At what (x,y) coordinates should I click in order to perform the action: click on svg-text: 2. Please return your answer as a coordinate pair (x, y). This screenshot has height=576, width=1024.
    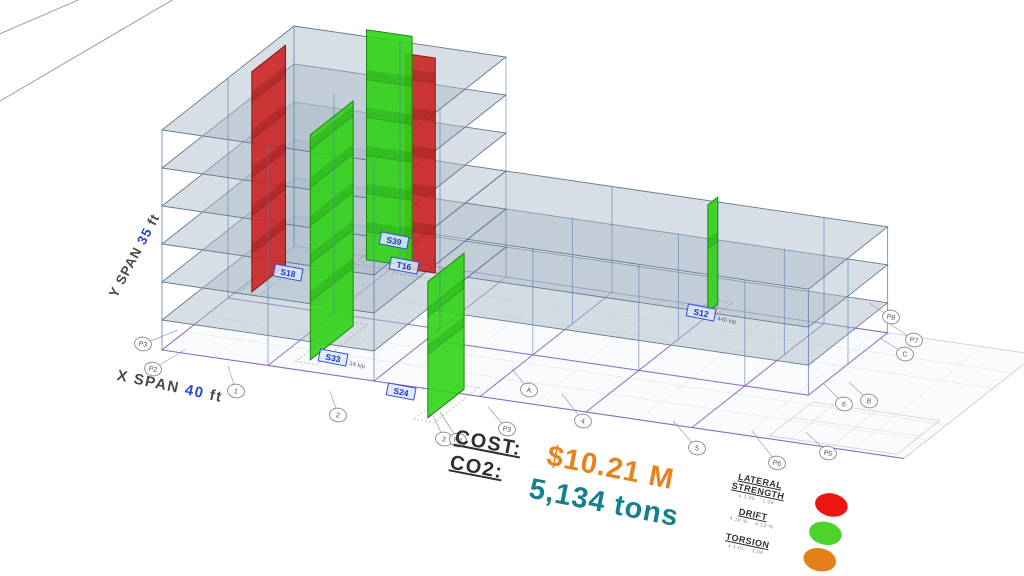
    Looking at the image, I should click on (337, 416).